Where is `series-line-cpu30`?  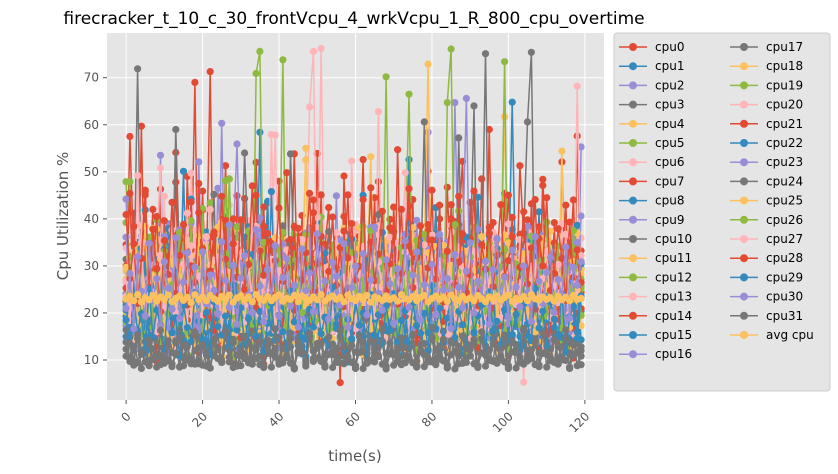
series-line-cpu30 is located at coordinates (353, 278).